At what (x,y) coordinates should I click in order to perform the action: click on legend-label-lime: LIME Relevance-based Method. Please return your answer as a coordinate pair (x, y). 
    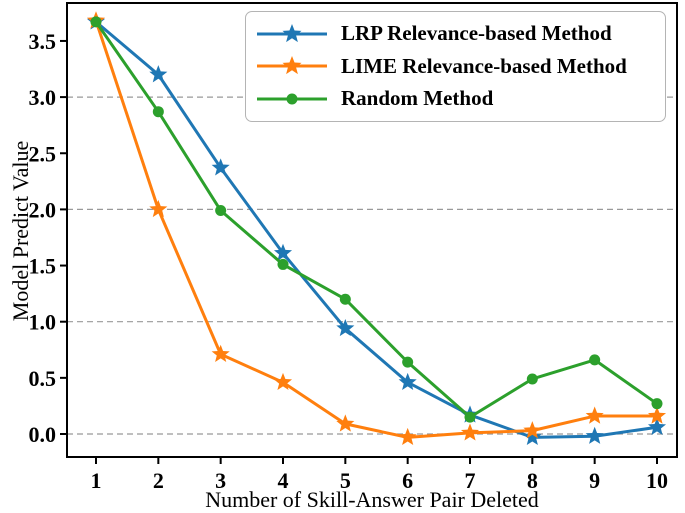
    Looking at the image, I should click on (484, 65).